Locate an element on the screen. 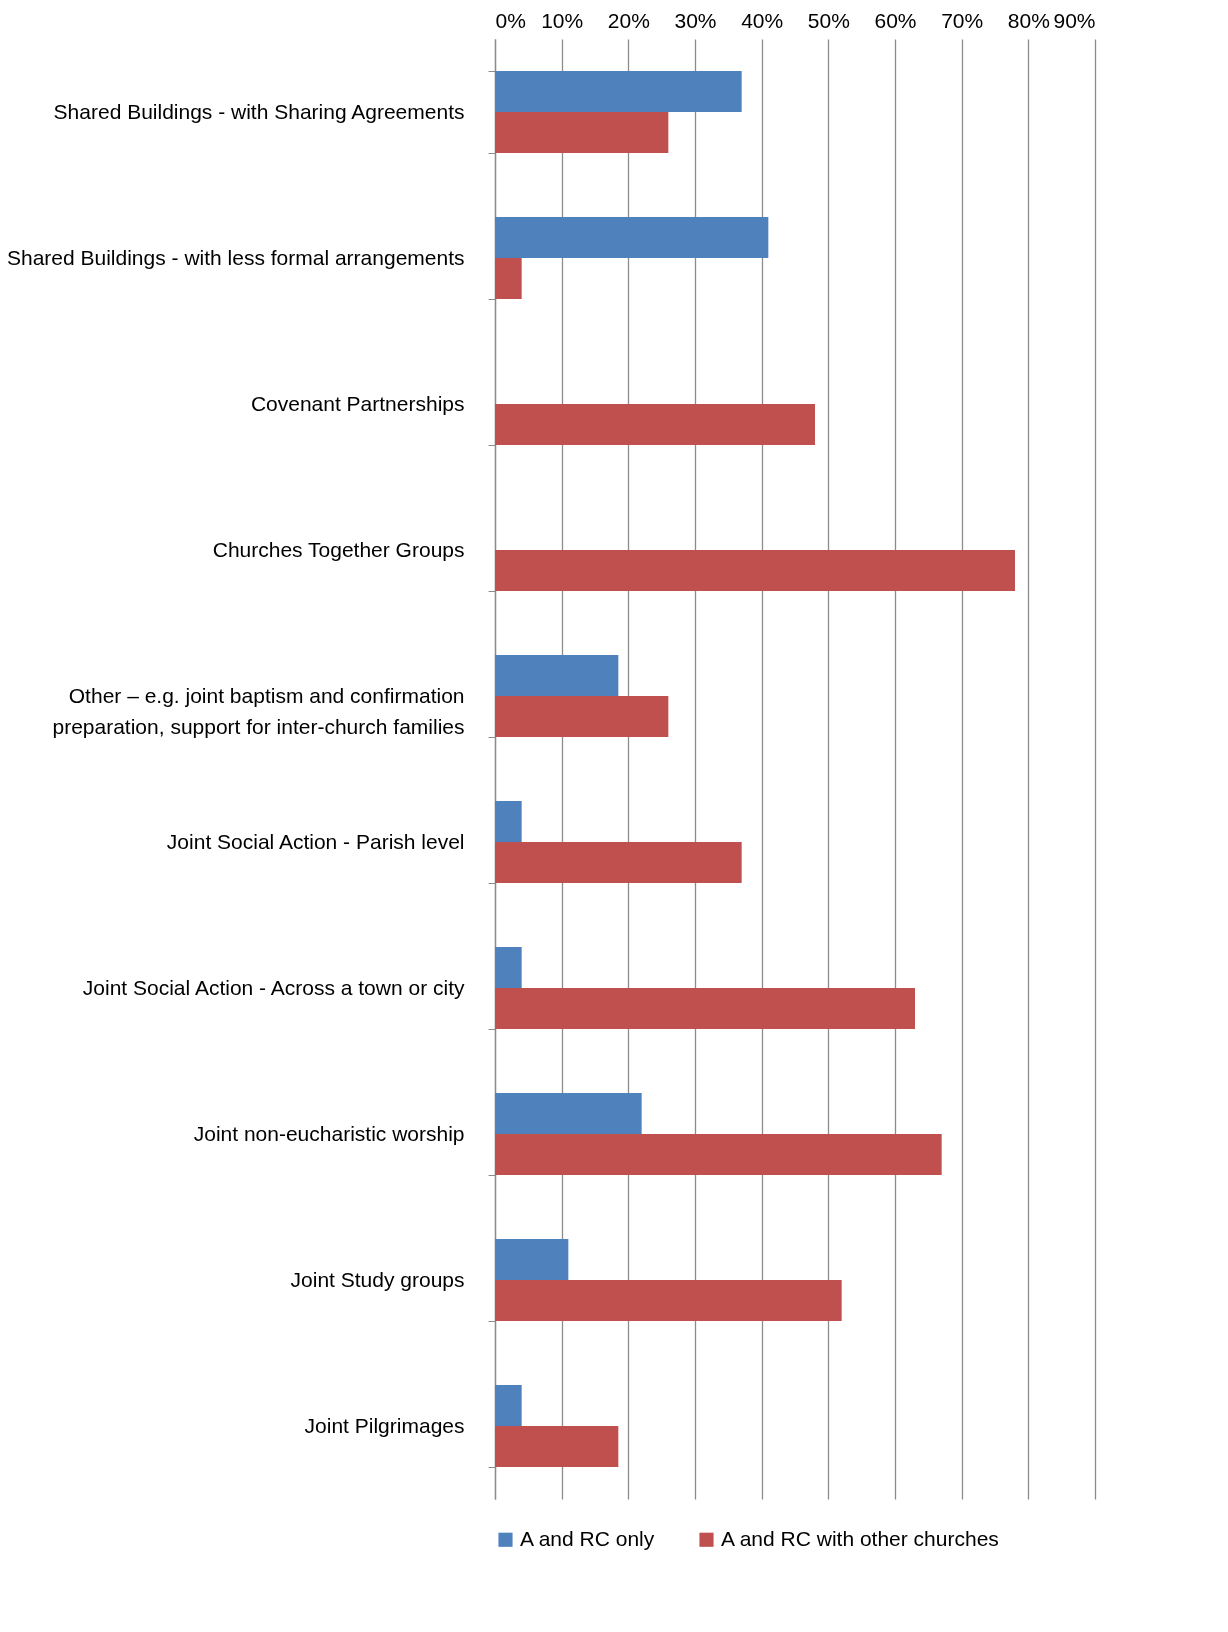 This screenshot has height=1632, width=1228. y-tick-label: Shared Buildings - with Sharing Agreements is located at coordinates (259, 111).